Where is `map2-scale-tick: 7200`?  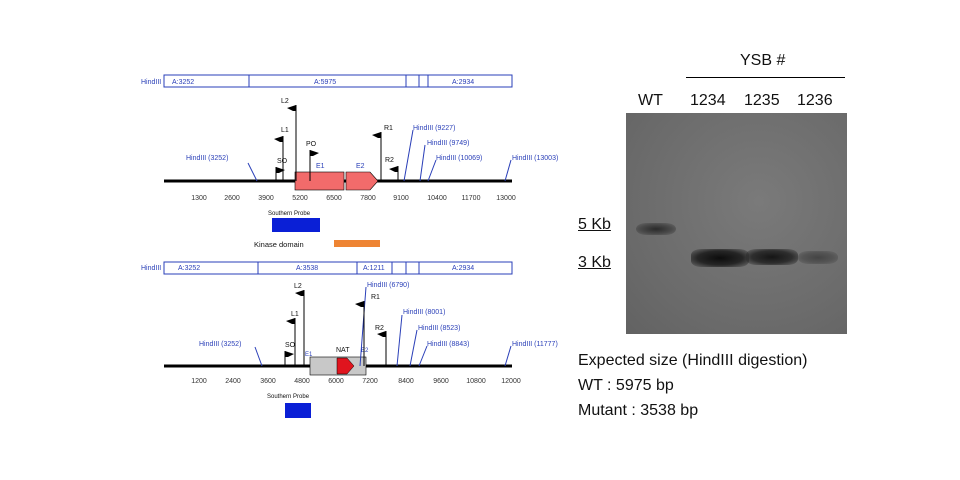
map2-scale-tick: 7200 is located at coordinates (370, 381).